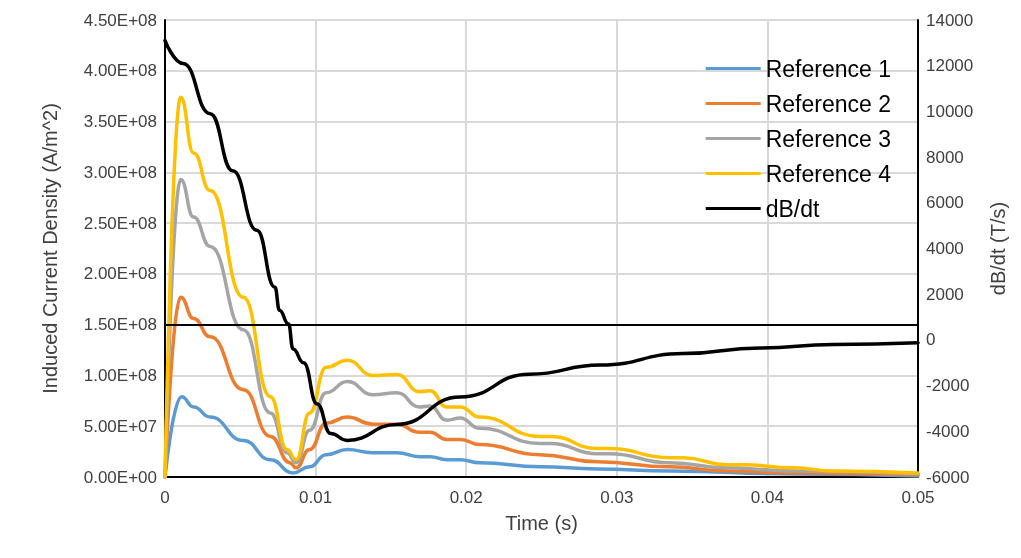 This screenshot has width=1021, height=558. Describe the element at coordinates (120, 71) in the screenshot. I see `y-tick-label: 4.00E+08` at that location.